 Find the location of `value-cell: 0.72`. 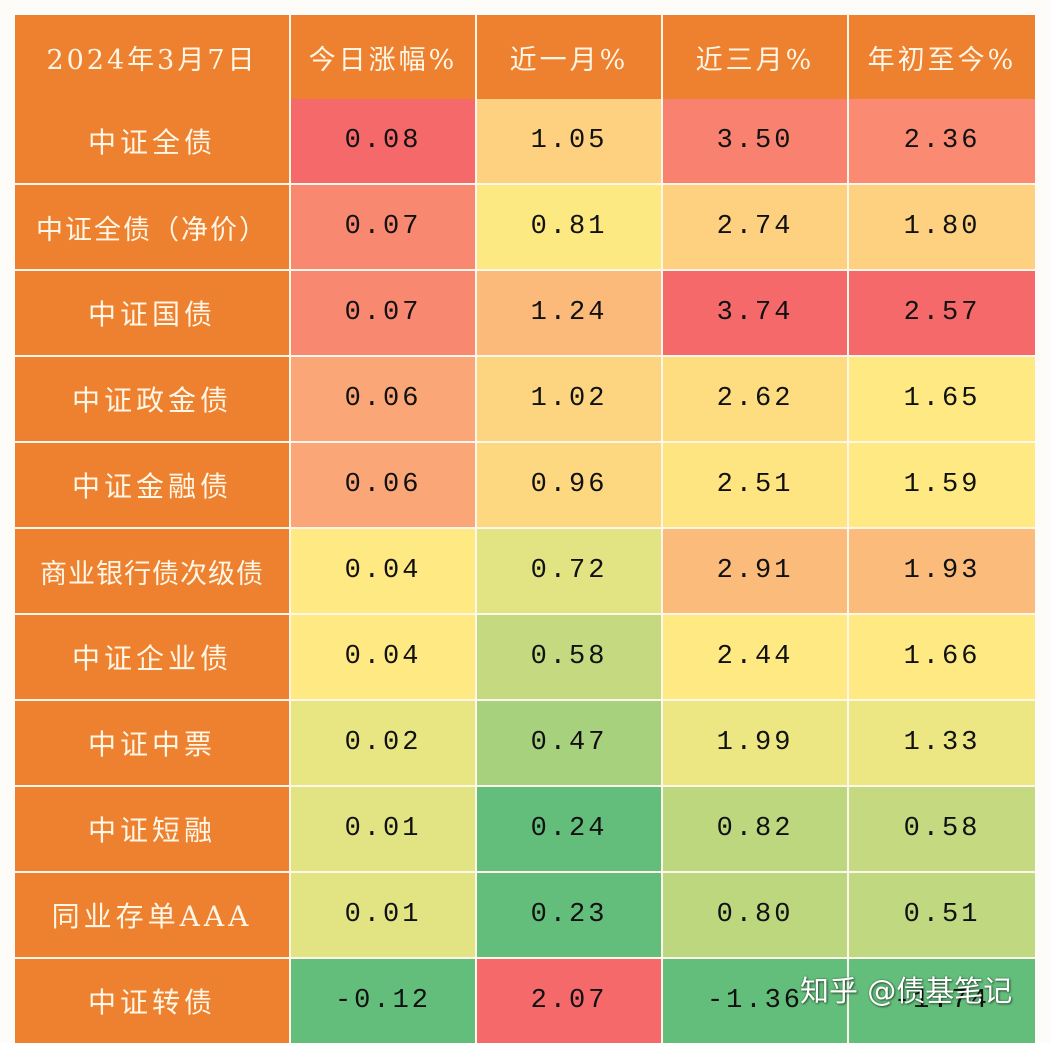

value-cell: 0.72 is located at coordinates (569, 571).